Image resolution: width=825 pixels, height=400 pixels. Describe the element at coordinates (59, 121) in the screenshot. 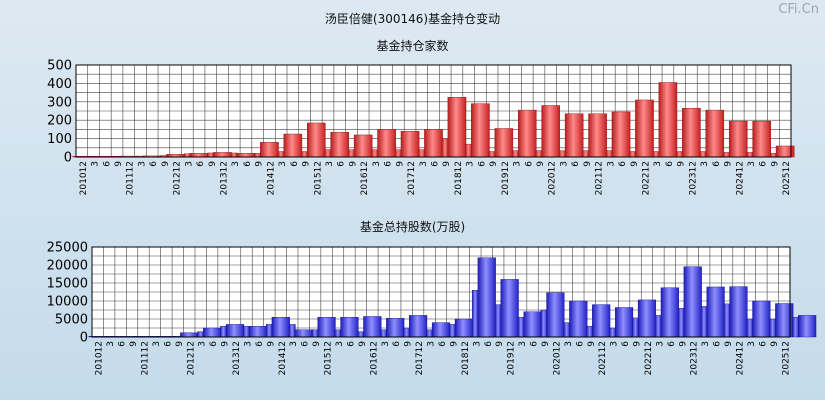

I see `y-tick-label: 200` at that location.